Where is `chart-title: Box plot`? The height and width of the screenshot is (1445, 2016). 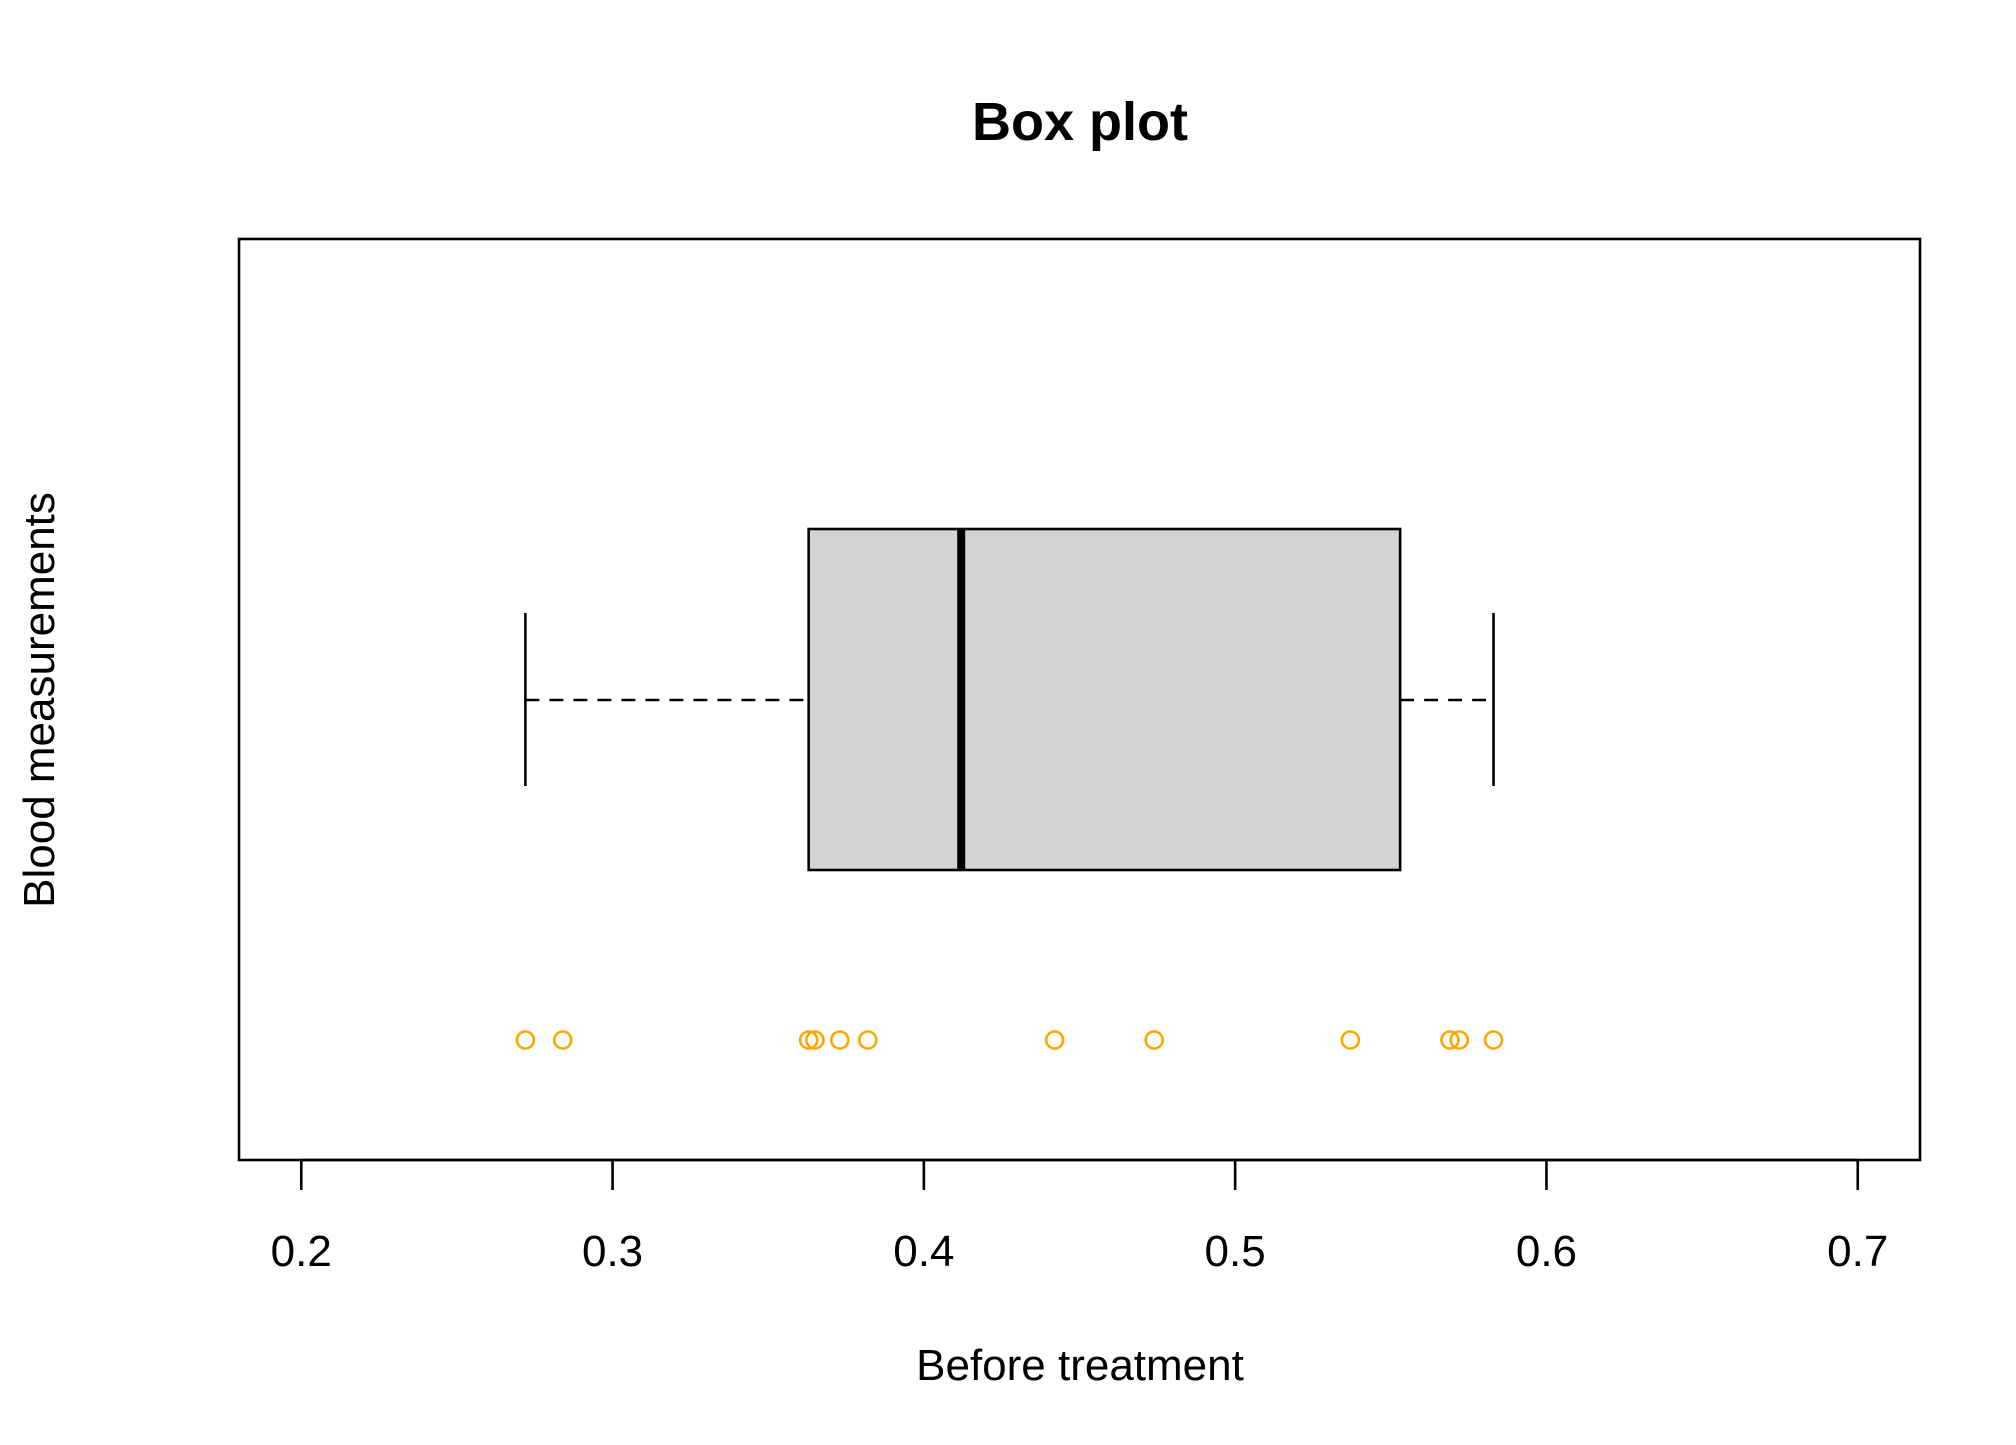
chart-title: Box plot is located at coordinates (1080, 122).